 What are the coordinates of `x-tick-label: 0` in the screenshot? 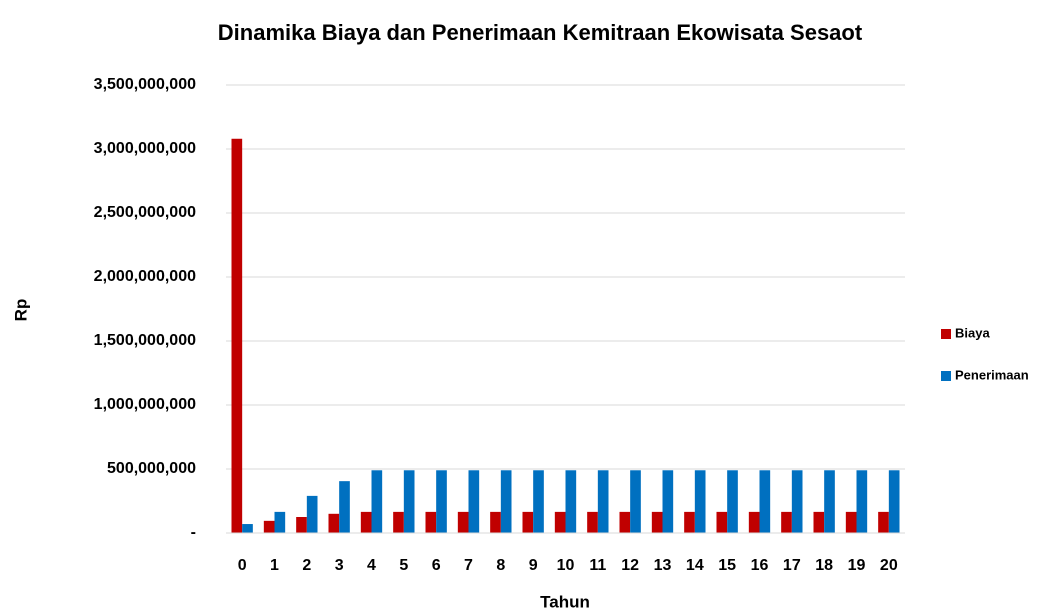 It's located at (242, 565).